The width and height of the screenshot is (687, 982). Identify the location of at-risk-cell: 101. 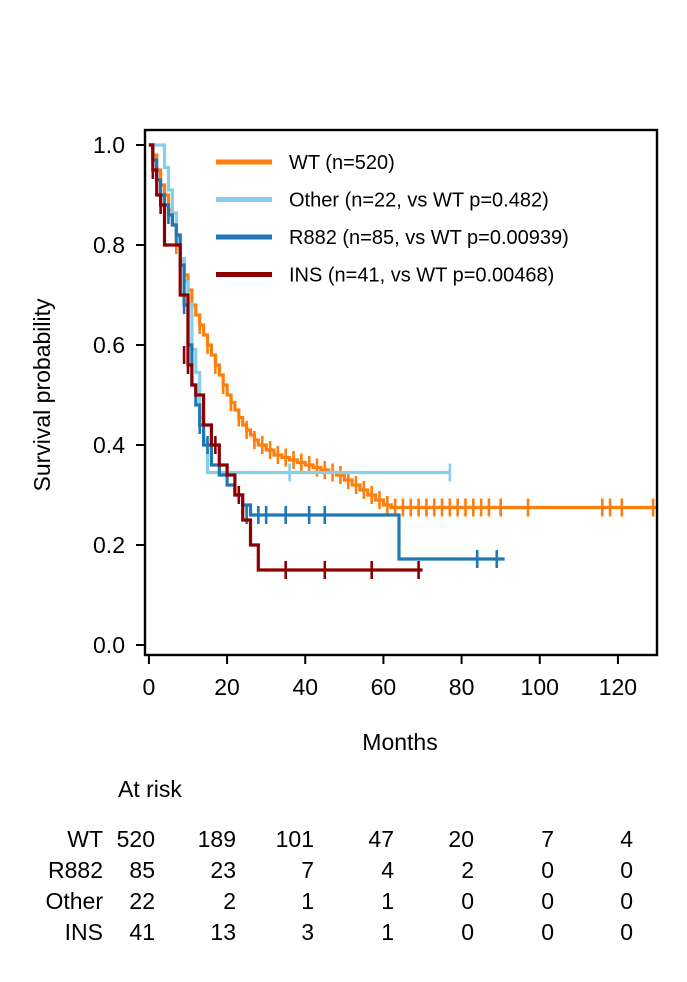
(294, 839).